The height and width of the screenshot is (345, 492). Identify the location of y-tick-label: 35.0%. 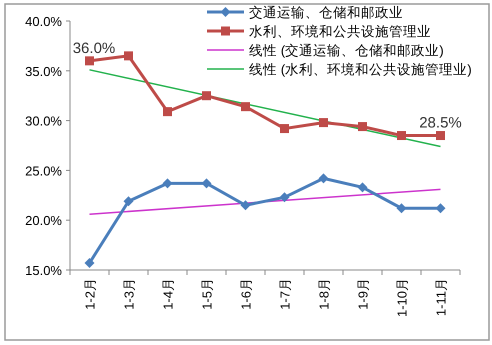
(43, 71).